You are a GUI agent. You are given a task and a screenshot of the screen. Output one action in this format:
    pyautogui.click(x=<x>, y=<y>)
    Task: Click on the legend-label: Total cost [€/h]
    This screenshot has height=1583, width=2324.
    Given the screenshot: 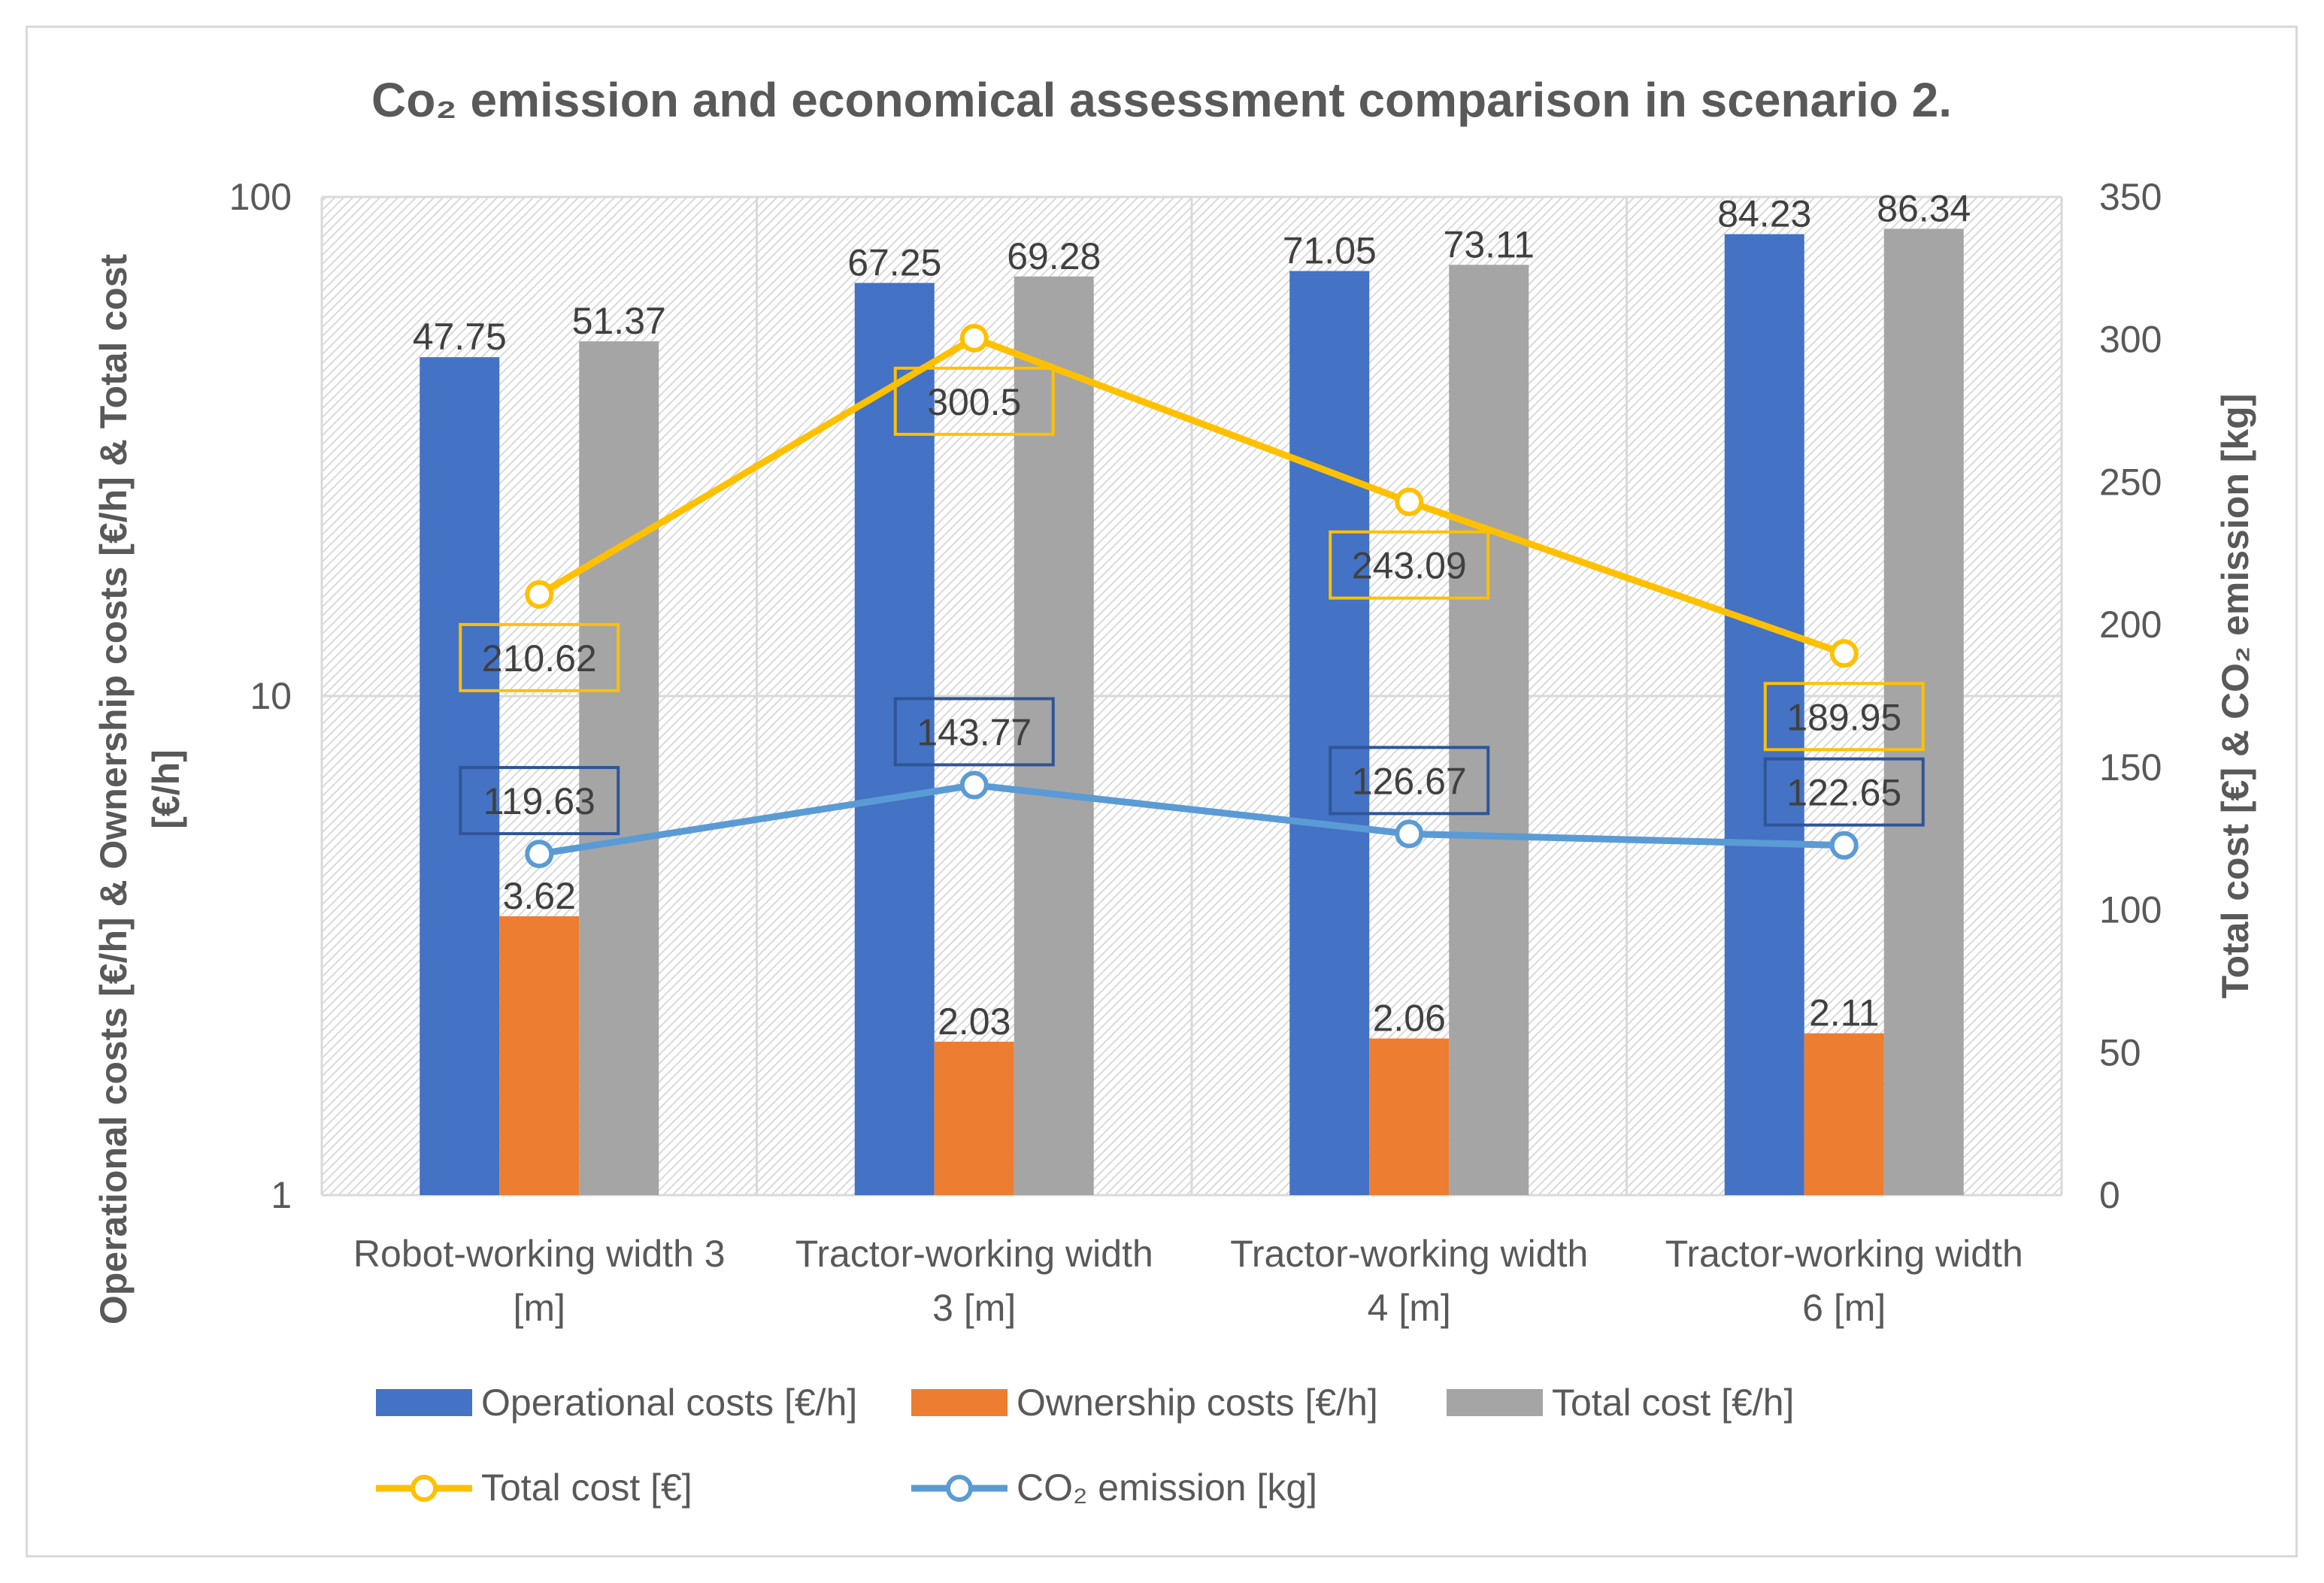 What is the action you would take?
    pyautogui.click(x=1673, y=1403)
    